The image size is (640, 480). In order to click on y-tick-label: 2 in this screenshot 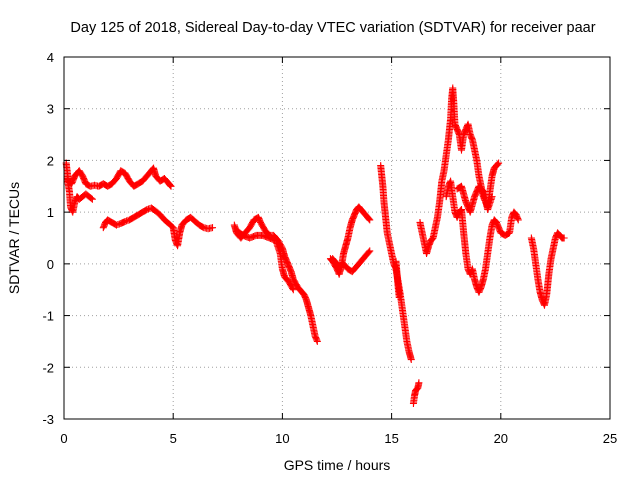, I will do `click(50, 160)`.